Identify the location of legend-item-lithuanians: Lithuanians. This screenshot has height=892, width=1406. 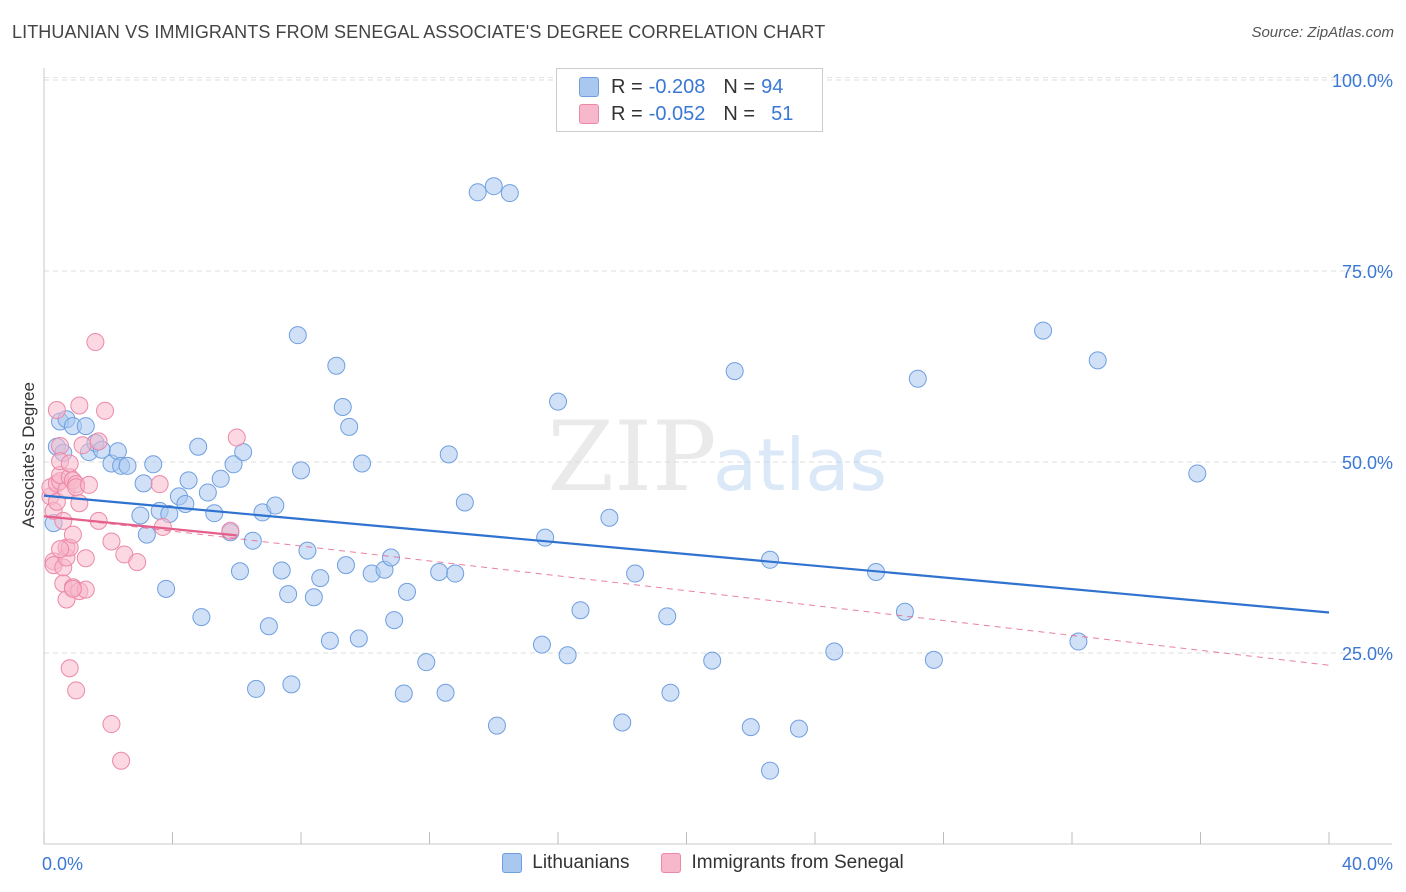
(565, 863).